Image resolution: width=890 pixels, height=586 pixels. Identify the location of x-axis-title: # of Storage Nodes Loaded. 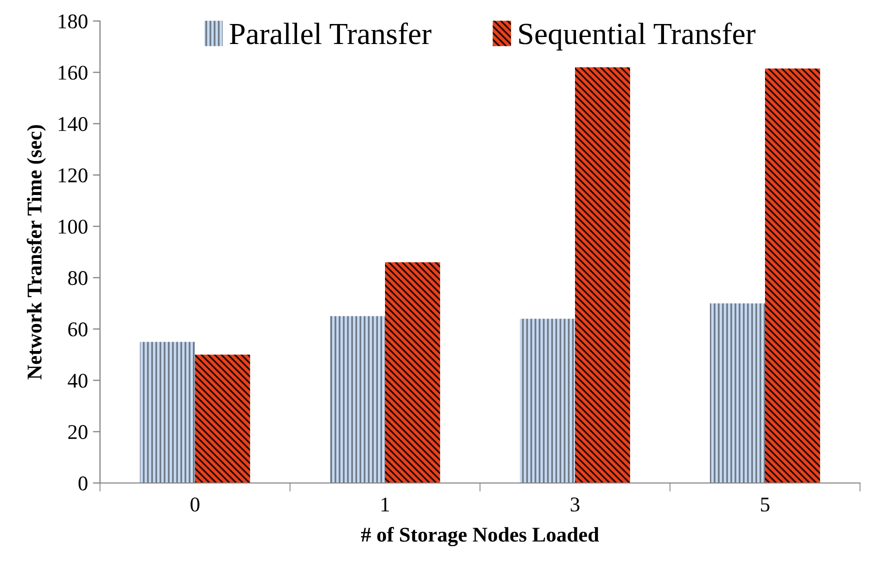
(480, 536).